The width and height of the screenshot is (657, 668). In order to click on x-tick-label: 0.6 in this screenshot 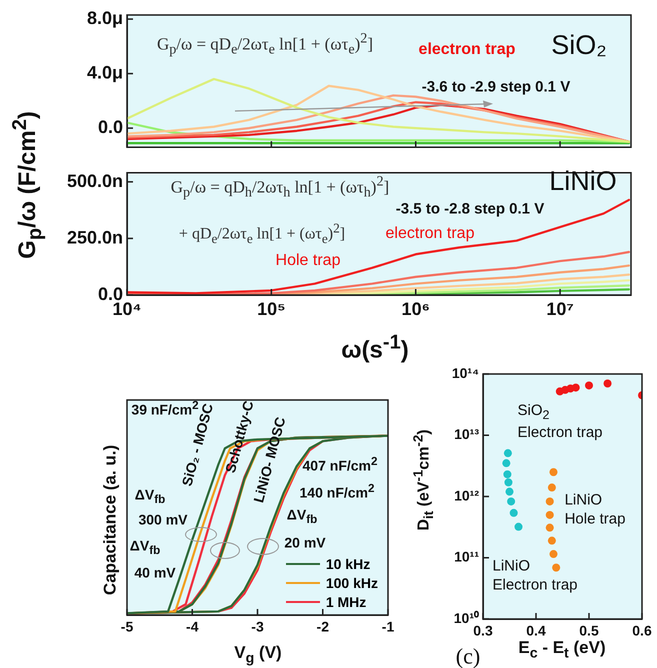, I will do `click(642, 630)`.